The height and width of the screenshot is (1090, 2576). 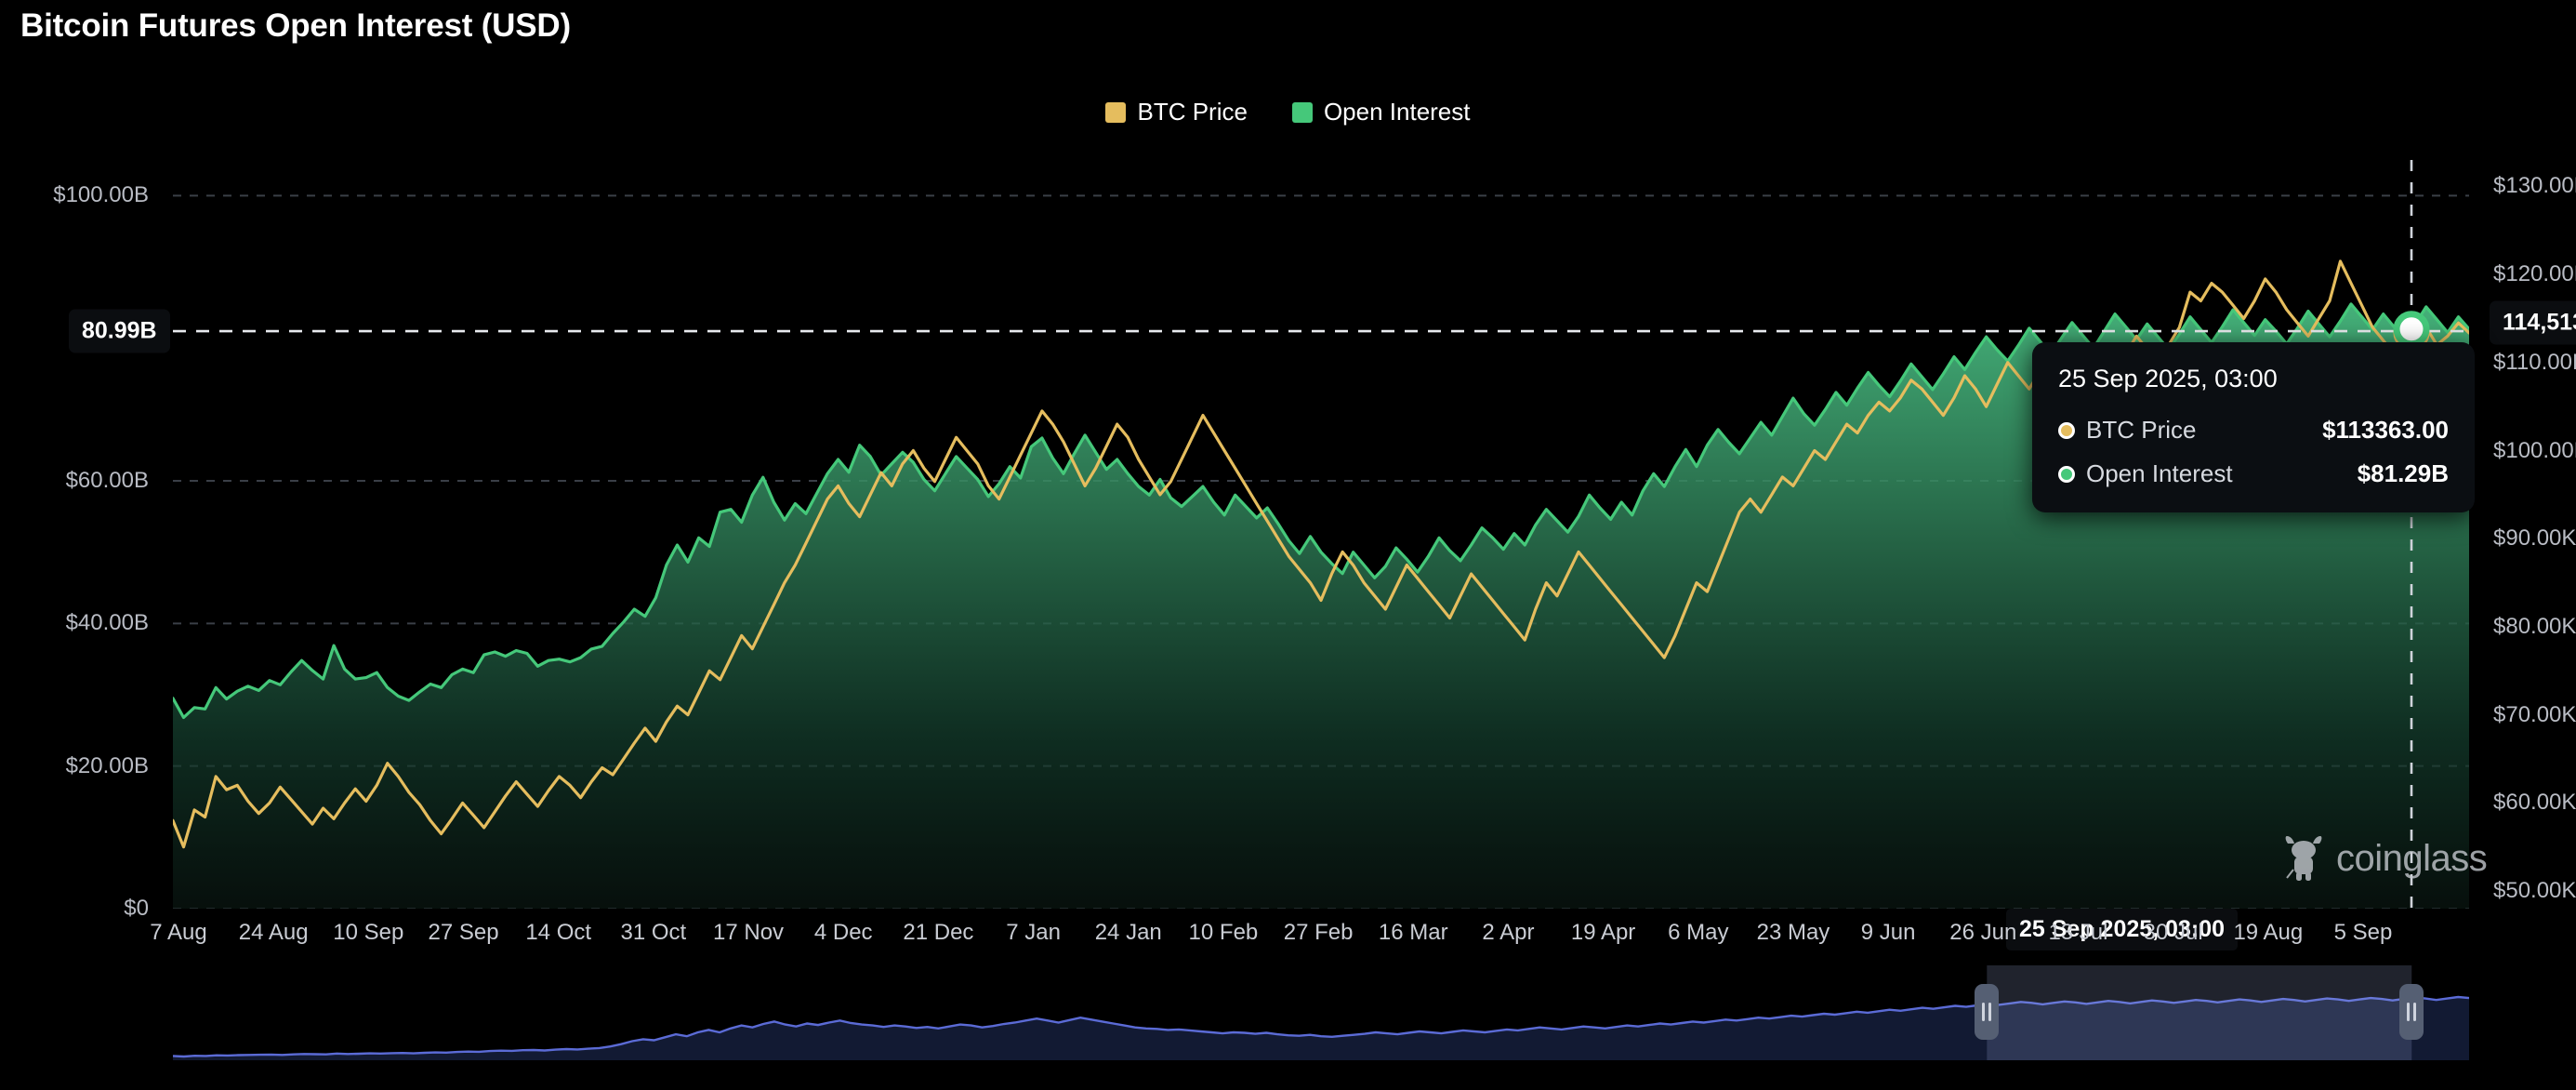 I want to click on x-axis-tick: 27 Feb, so click(x=1318, y=932).